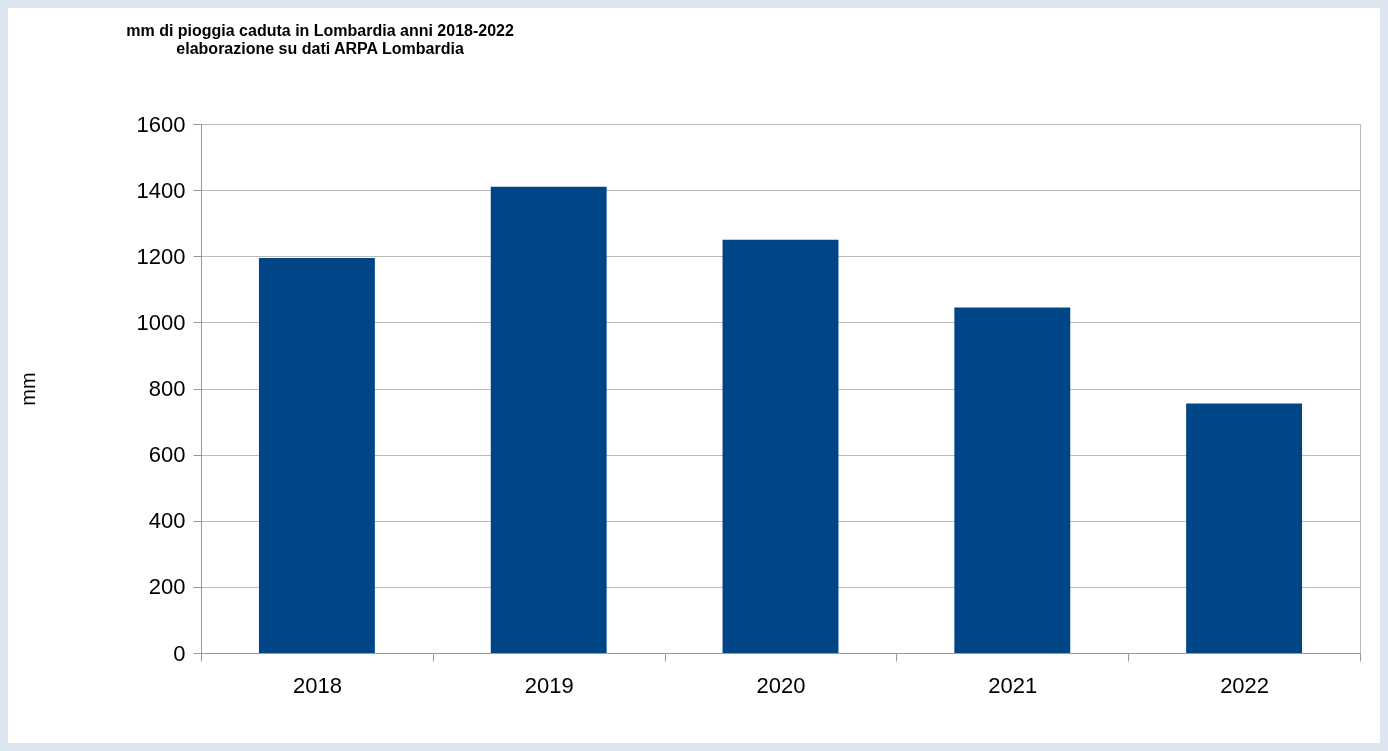  Describe the element at coordinates (161, 190) in the screenshot. I see `y-tick-label: 1400` at that location.